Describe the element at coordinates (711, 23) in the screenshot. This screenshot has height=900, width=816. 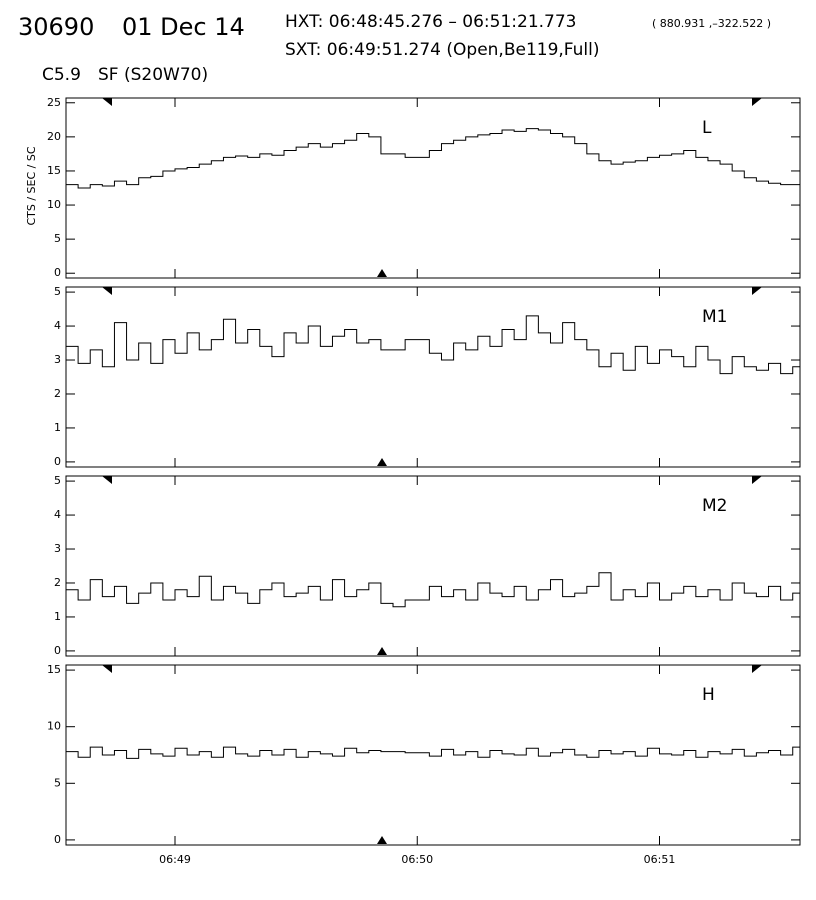
I see `coords: ( 880.931 ,–322.522 )` at that location.